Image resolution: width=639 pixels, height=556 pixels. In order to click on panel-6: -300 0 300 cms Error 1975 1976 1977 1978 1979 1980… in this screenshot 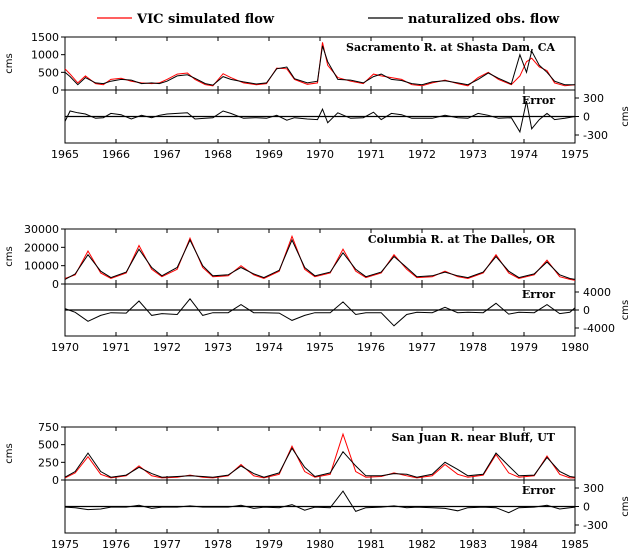, I will do `click(341, 515)`.